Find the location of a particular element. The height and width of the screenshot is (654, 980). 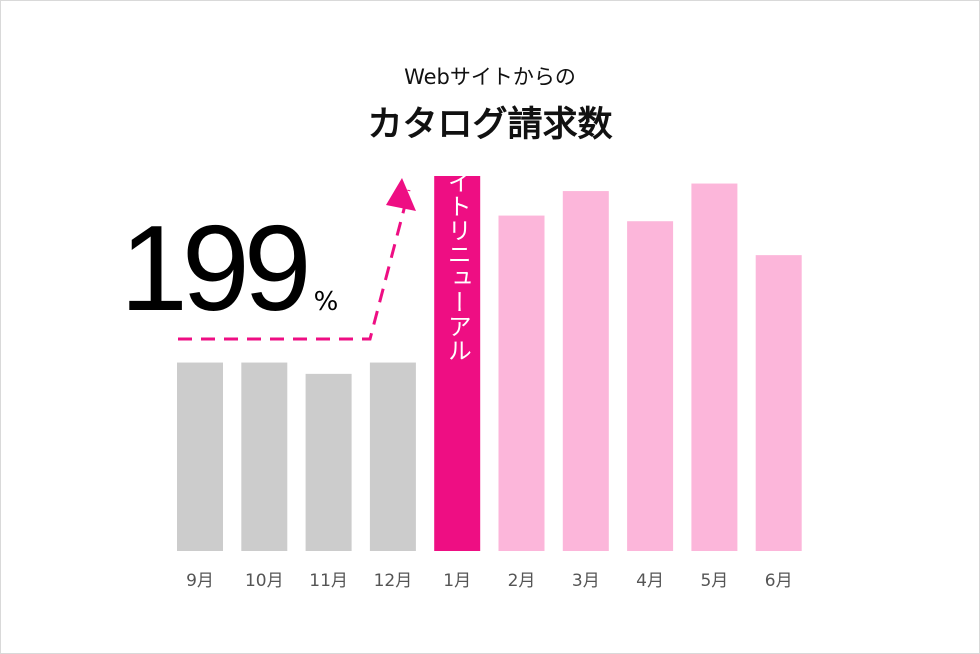

x-tick-label: 2月 is located at coordinates (522, 581).